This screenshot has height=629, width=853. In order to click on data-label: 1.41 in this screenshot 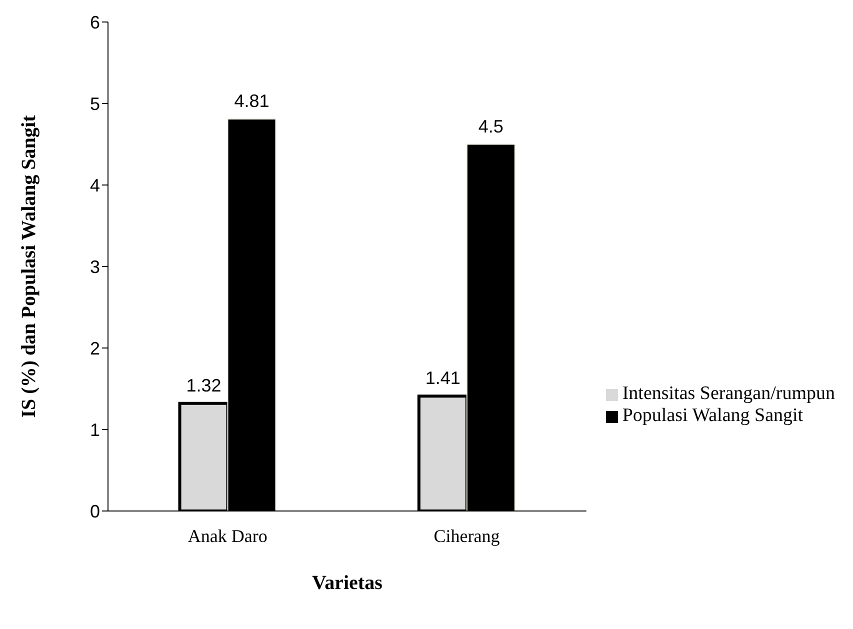, I will do `click(442, 378)`.